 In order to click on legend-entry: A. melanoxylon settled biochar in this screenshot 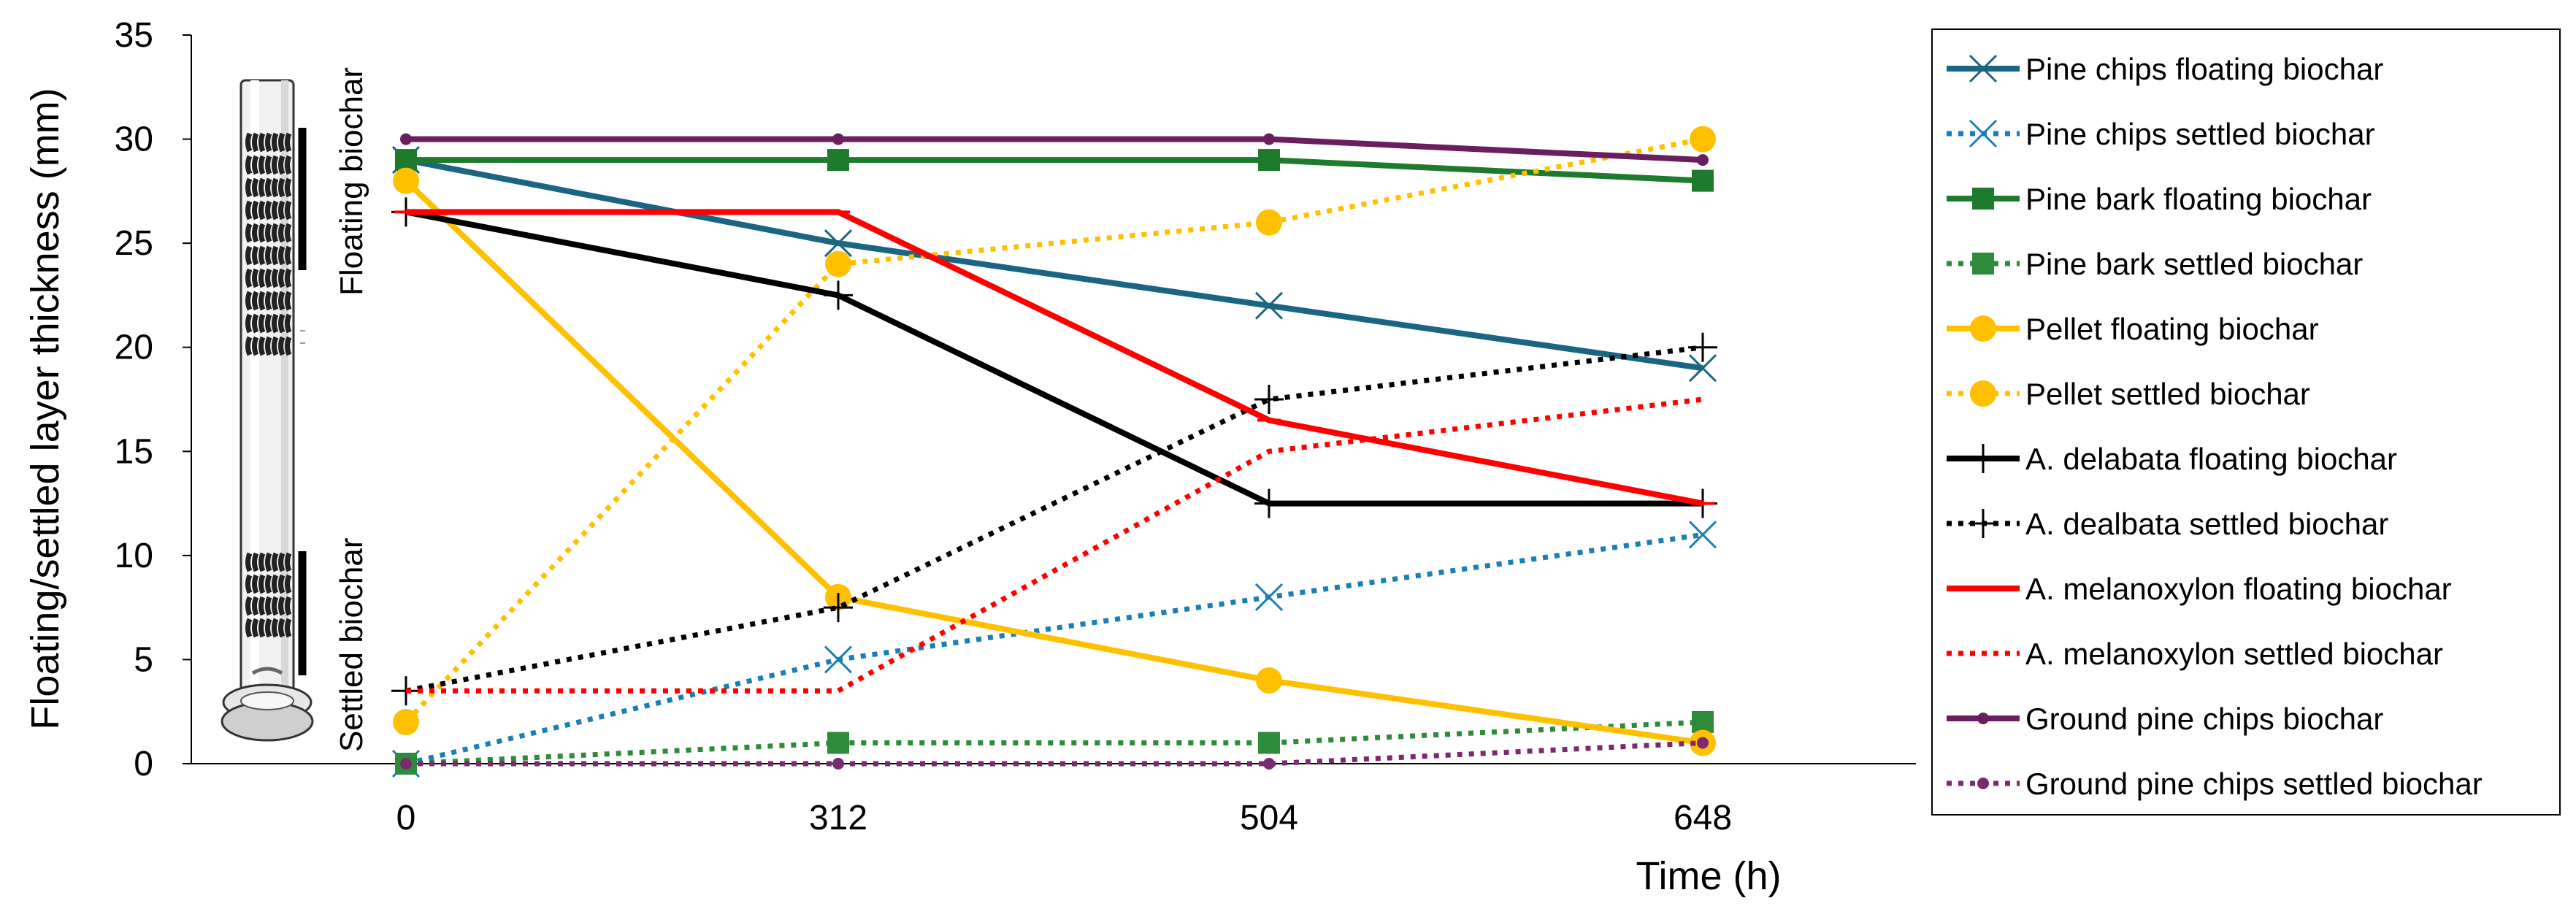, I will do `click(2195, 654)`.